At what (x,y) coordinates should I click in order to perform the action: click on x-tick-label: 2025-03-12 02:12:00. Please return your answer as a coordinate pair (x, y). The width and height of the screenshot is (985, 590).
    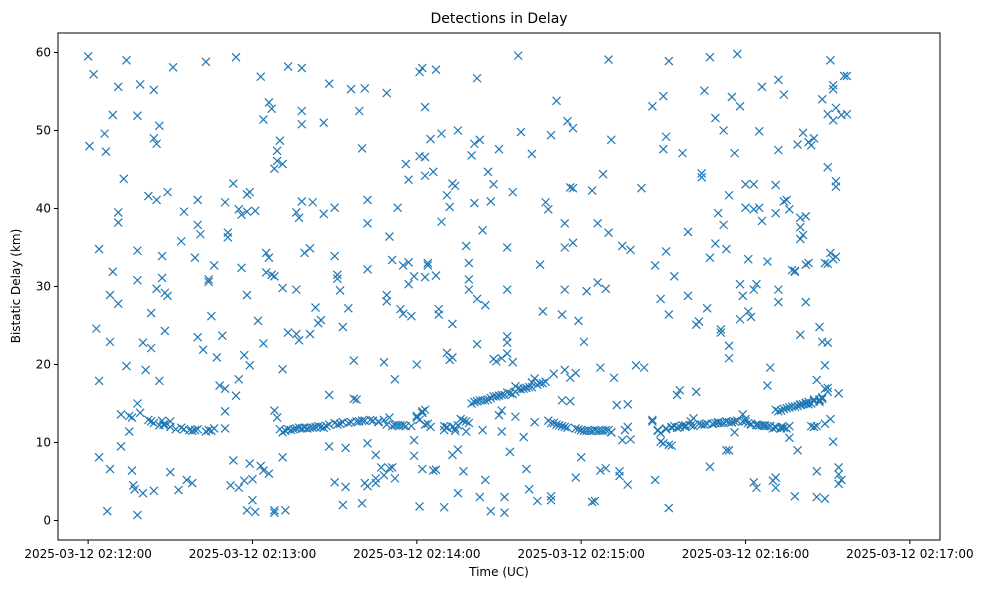
    Looking at the image, I should click on (87, 554).